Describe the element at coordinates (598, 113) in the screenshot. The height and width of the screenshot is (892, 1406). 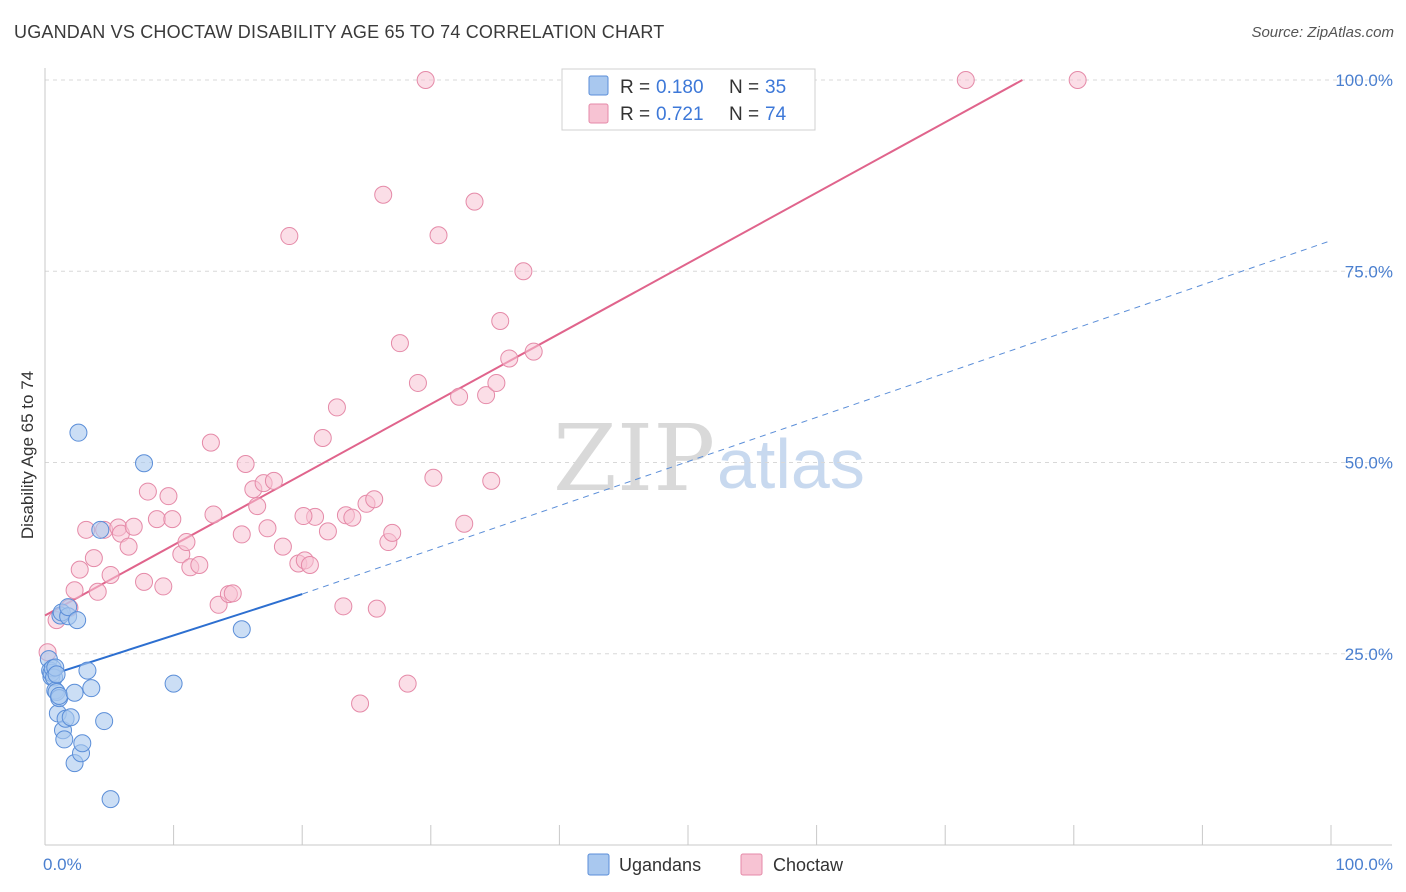
I see `legend-swatch-choctaw` at that location.